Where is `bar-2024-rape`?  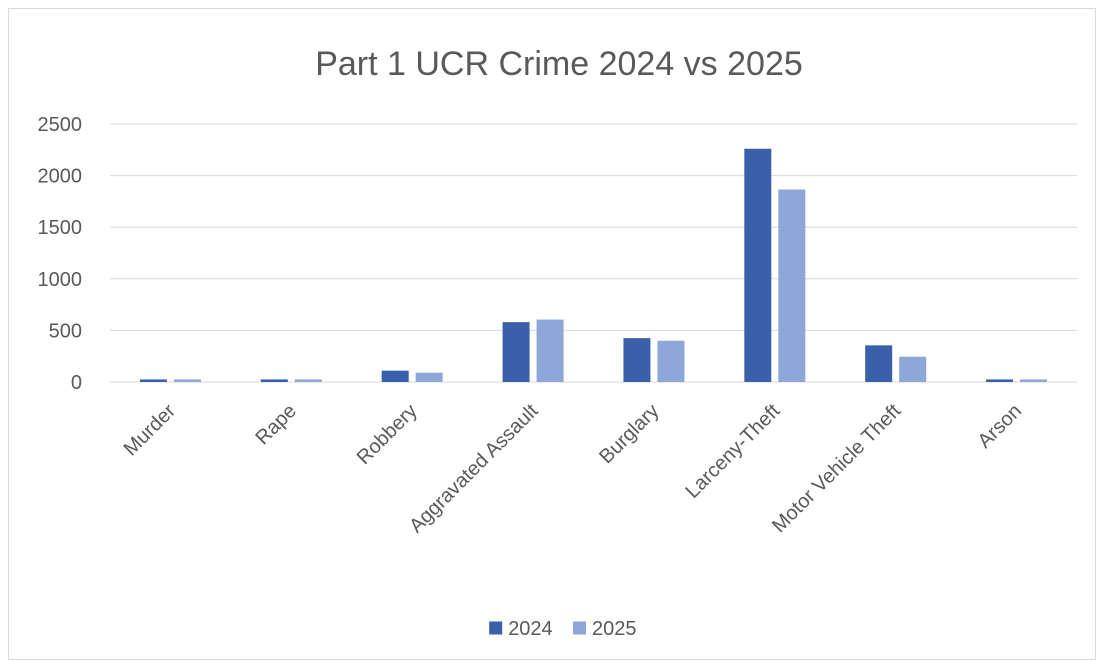
bar-2024-rape is located at coordinates (274, 380).